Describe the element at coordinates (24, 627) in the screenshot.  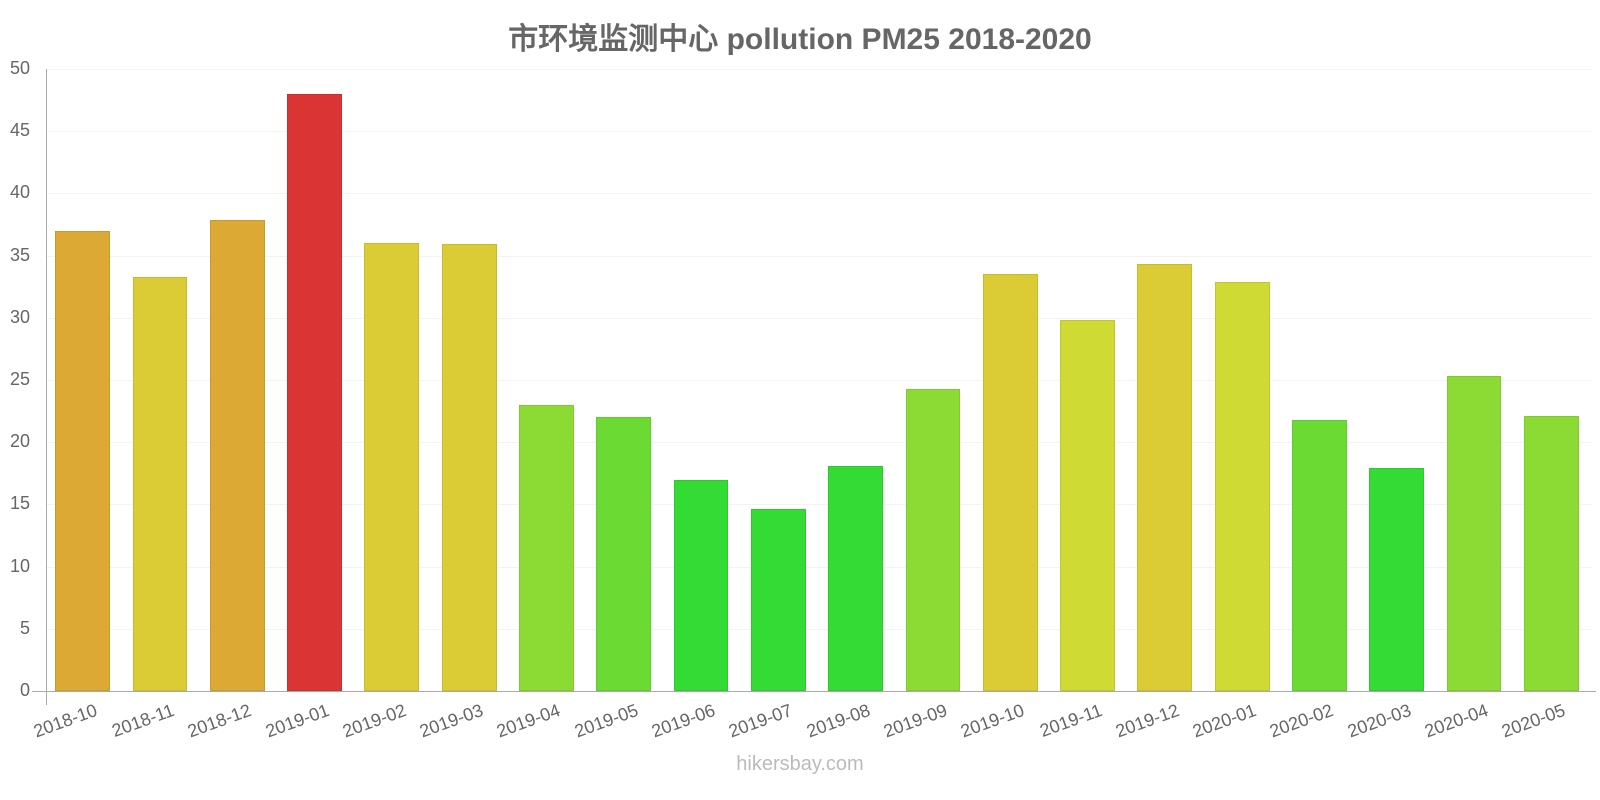
I see `y-tick-label: 5` at that location.